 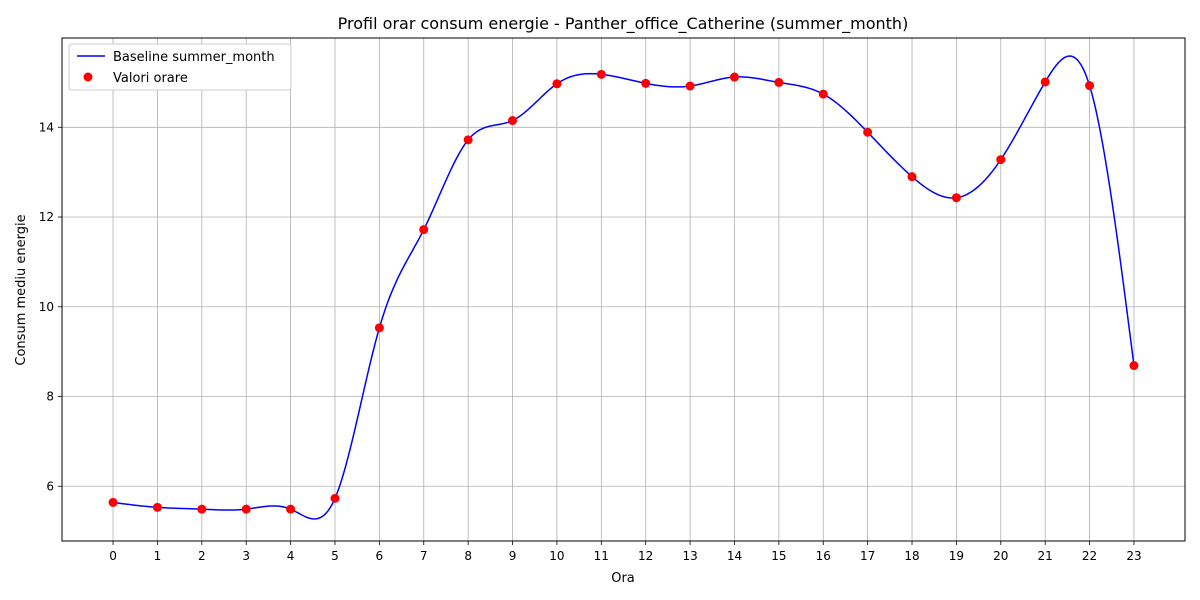 What do you see at coordinates (21, 289) in the screenshot?
I see `y-axis-label: Consum mediu energie` at bounding box center [21, 289].